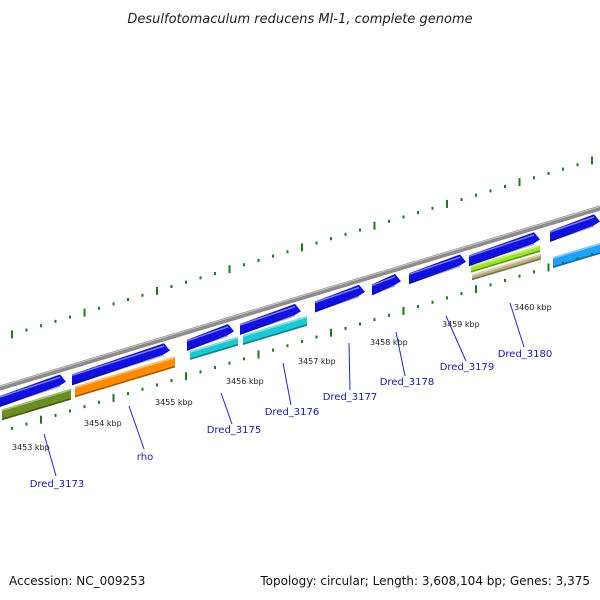 This screenshot has width=600, height=600. Describe the element at coordinates (245, 381) in the screenshot. I see `scale-label: 3456 kbp` at that location.